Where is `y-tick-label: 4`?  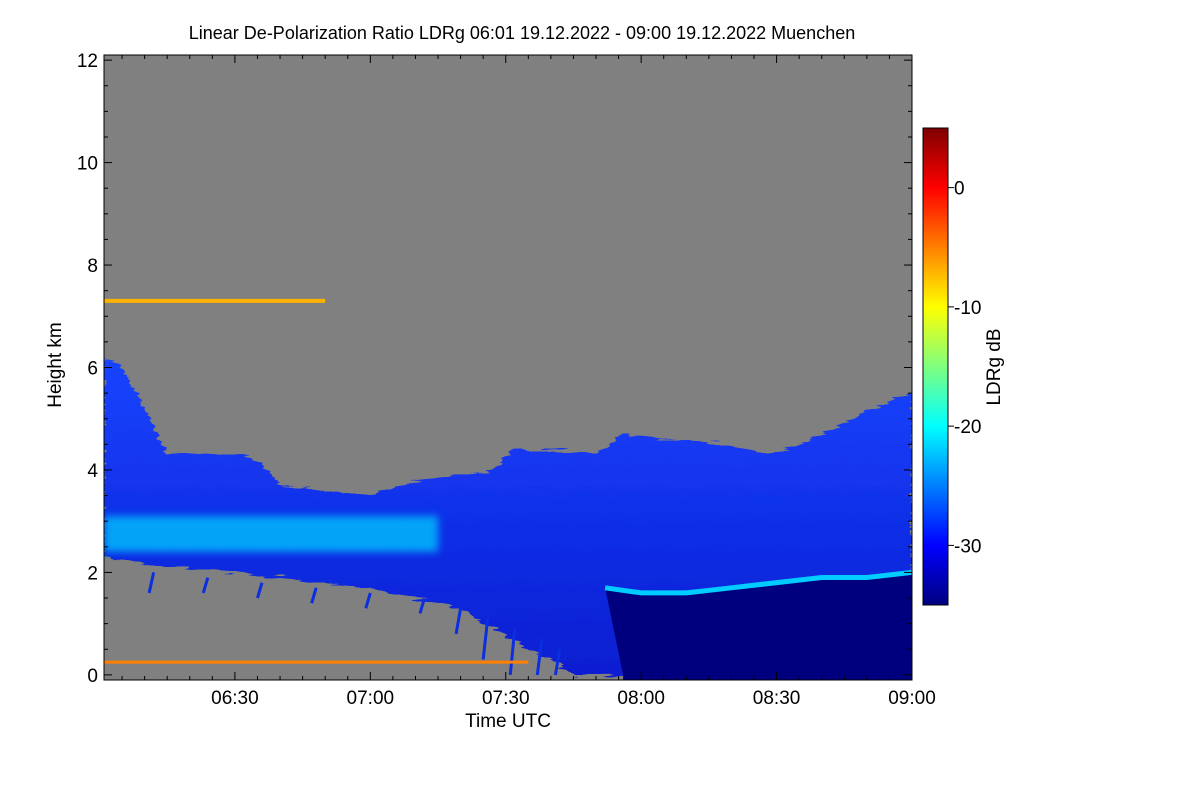
y-tick-label: 4 is located at coordinates (92, 471).